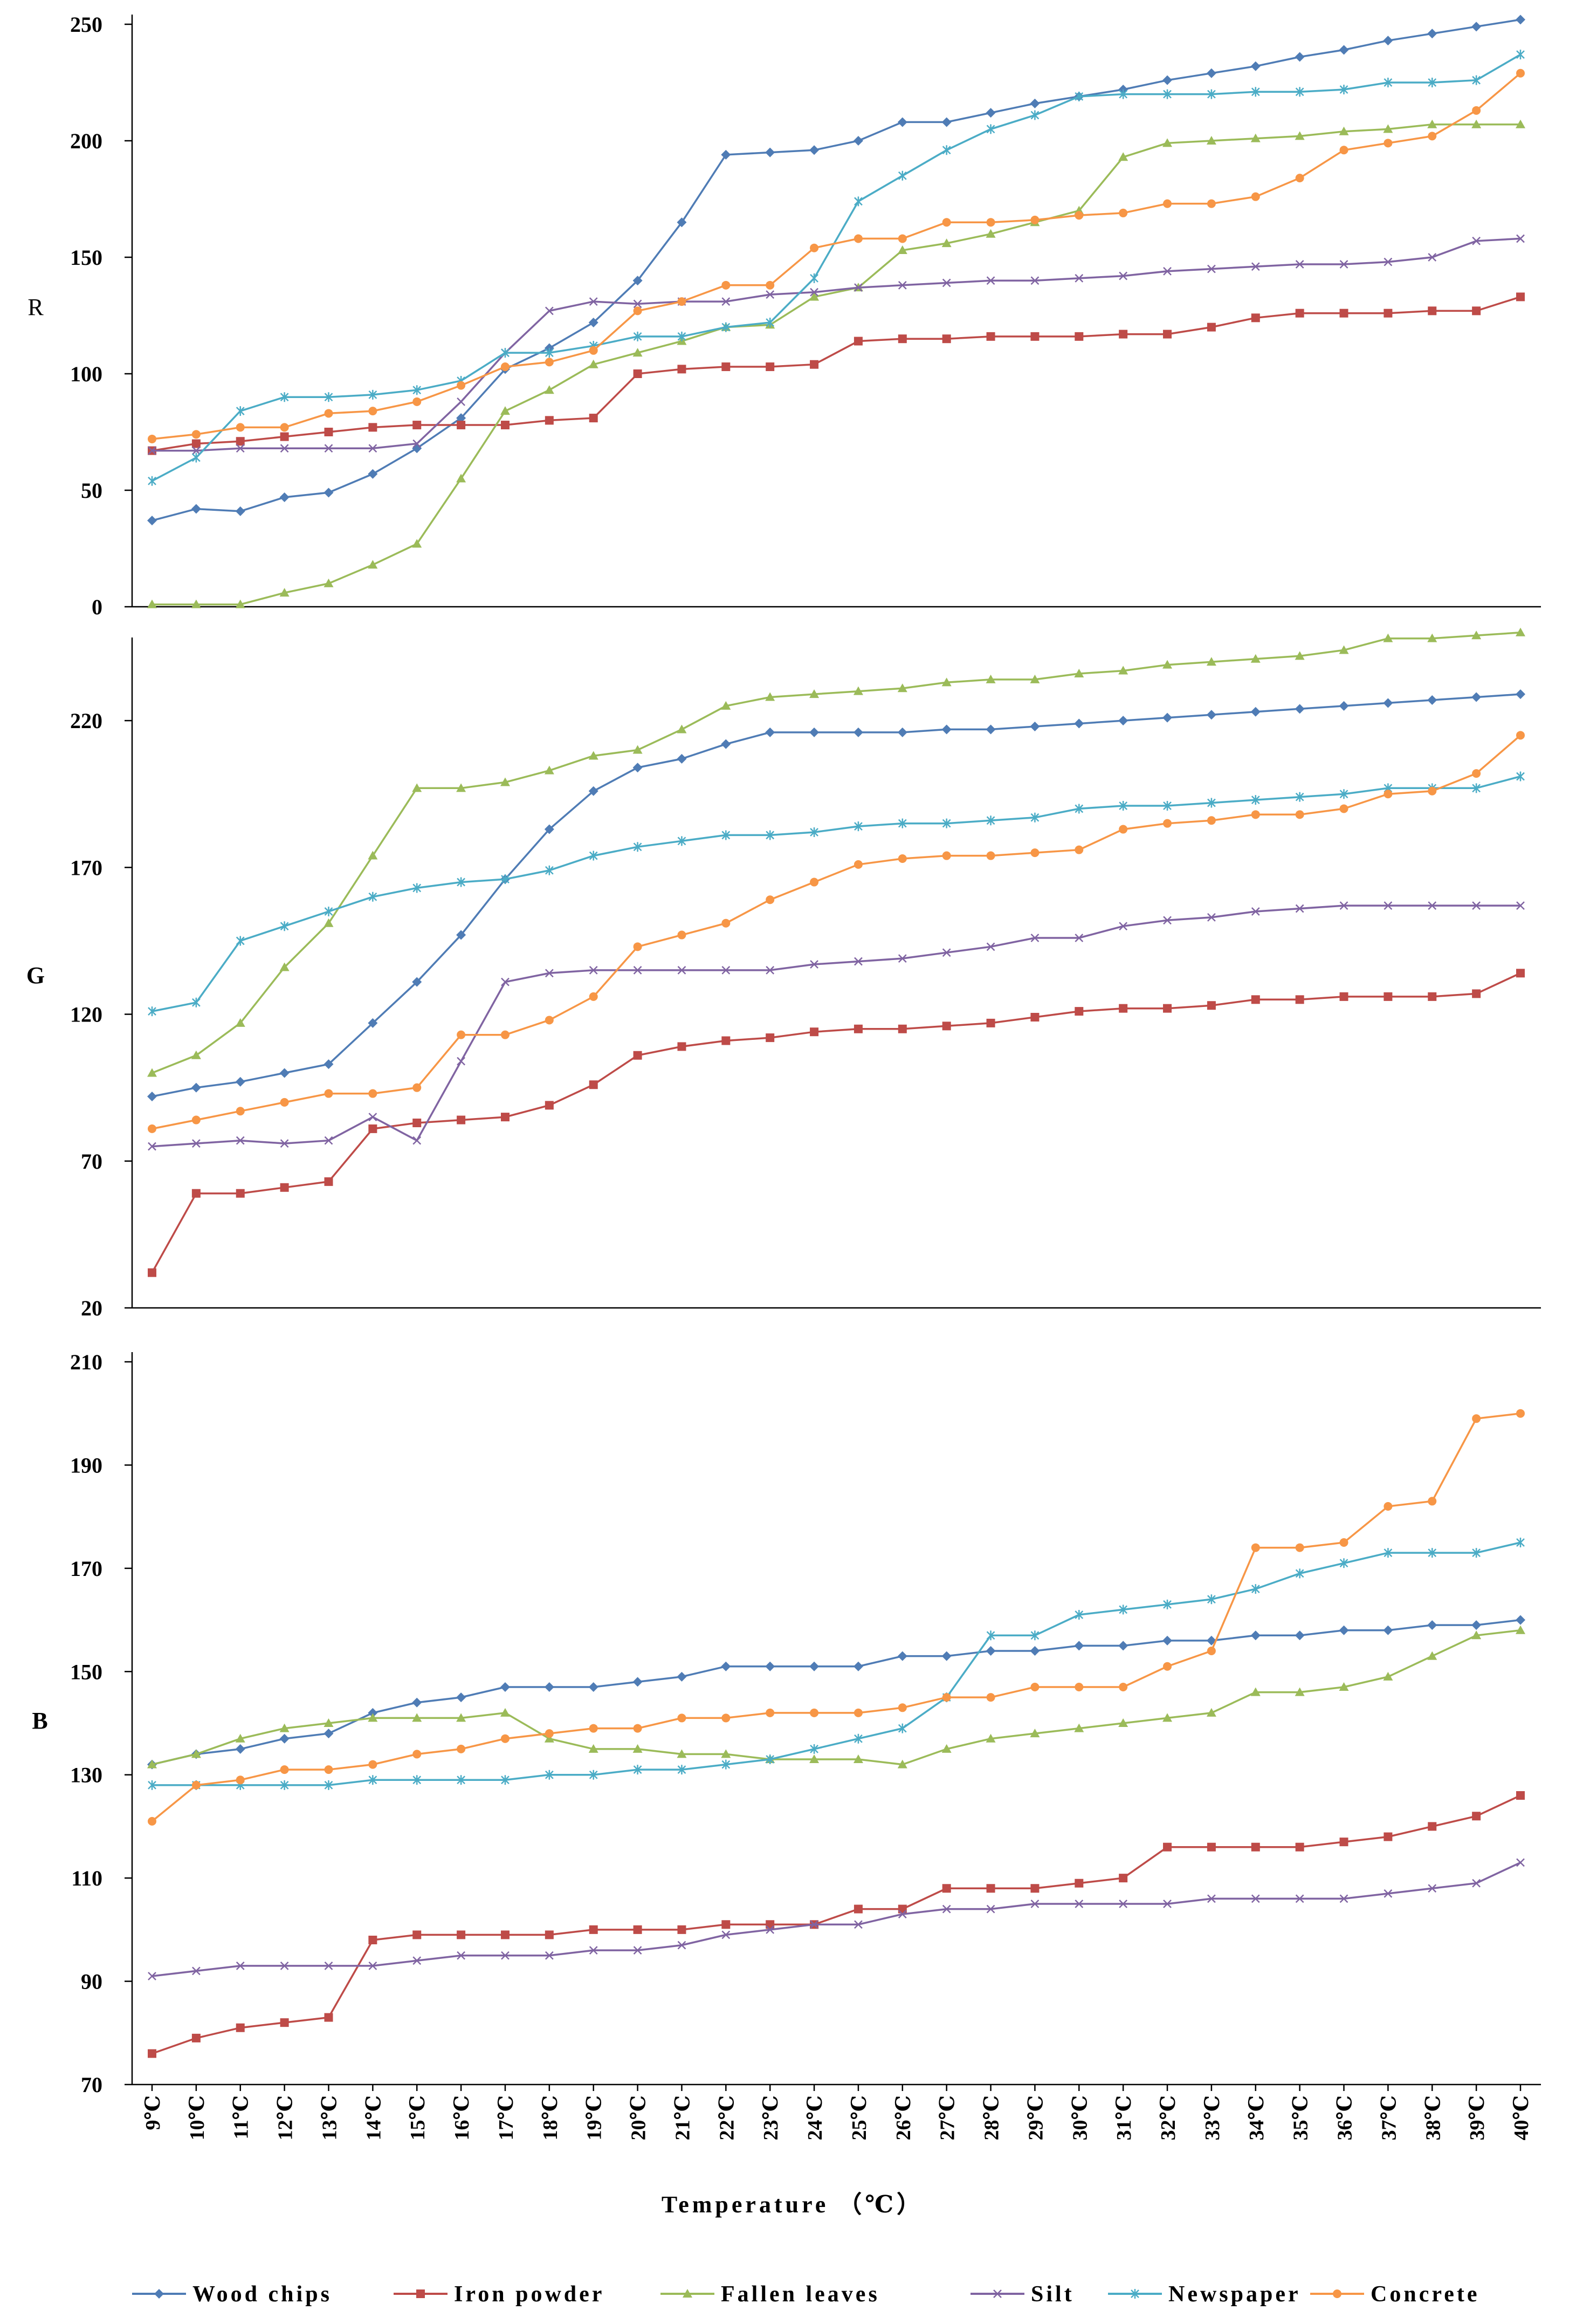 This screenshot has height=2324, width=1583. What do you see at coordinates (1035, 2118) in the screenshot?
I see `x-tick-label: 29℃` at bounding box center [1035, 2118].